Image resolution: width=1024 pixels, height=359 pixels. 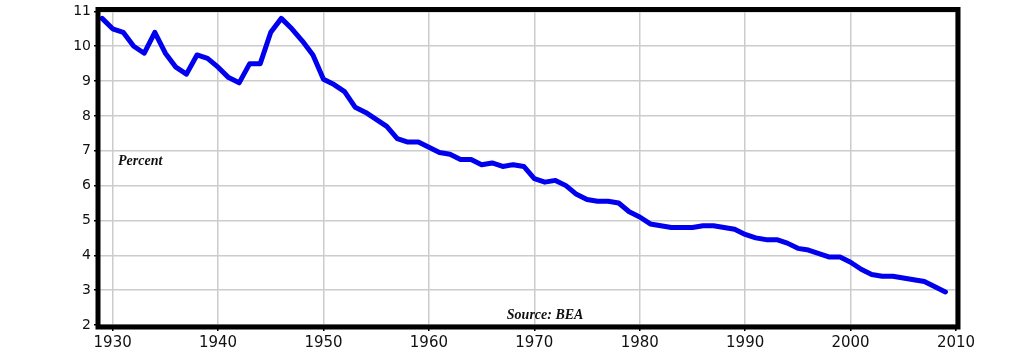 What do you see at coordinates (850, 341) in the screenshot?
I see `x-tick-label: 2000` at bounding box center [850, 341].